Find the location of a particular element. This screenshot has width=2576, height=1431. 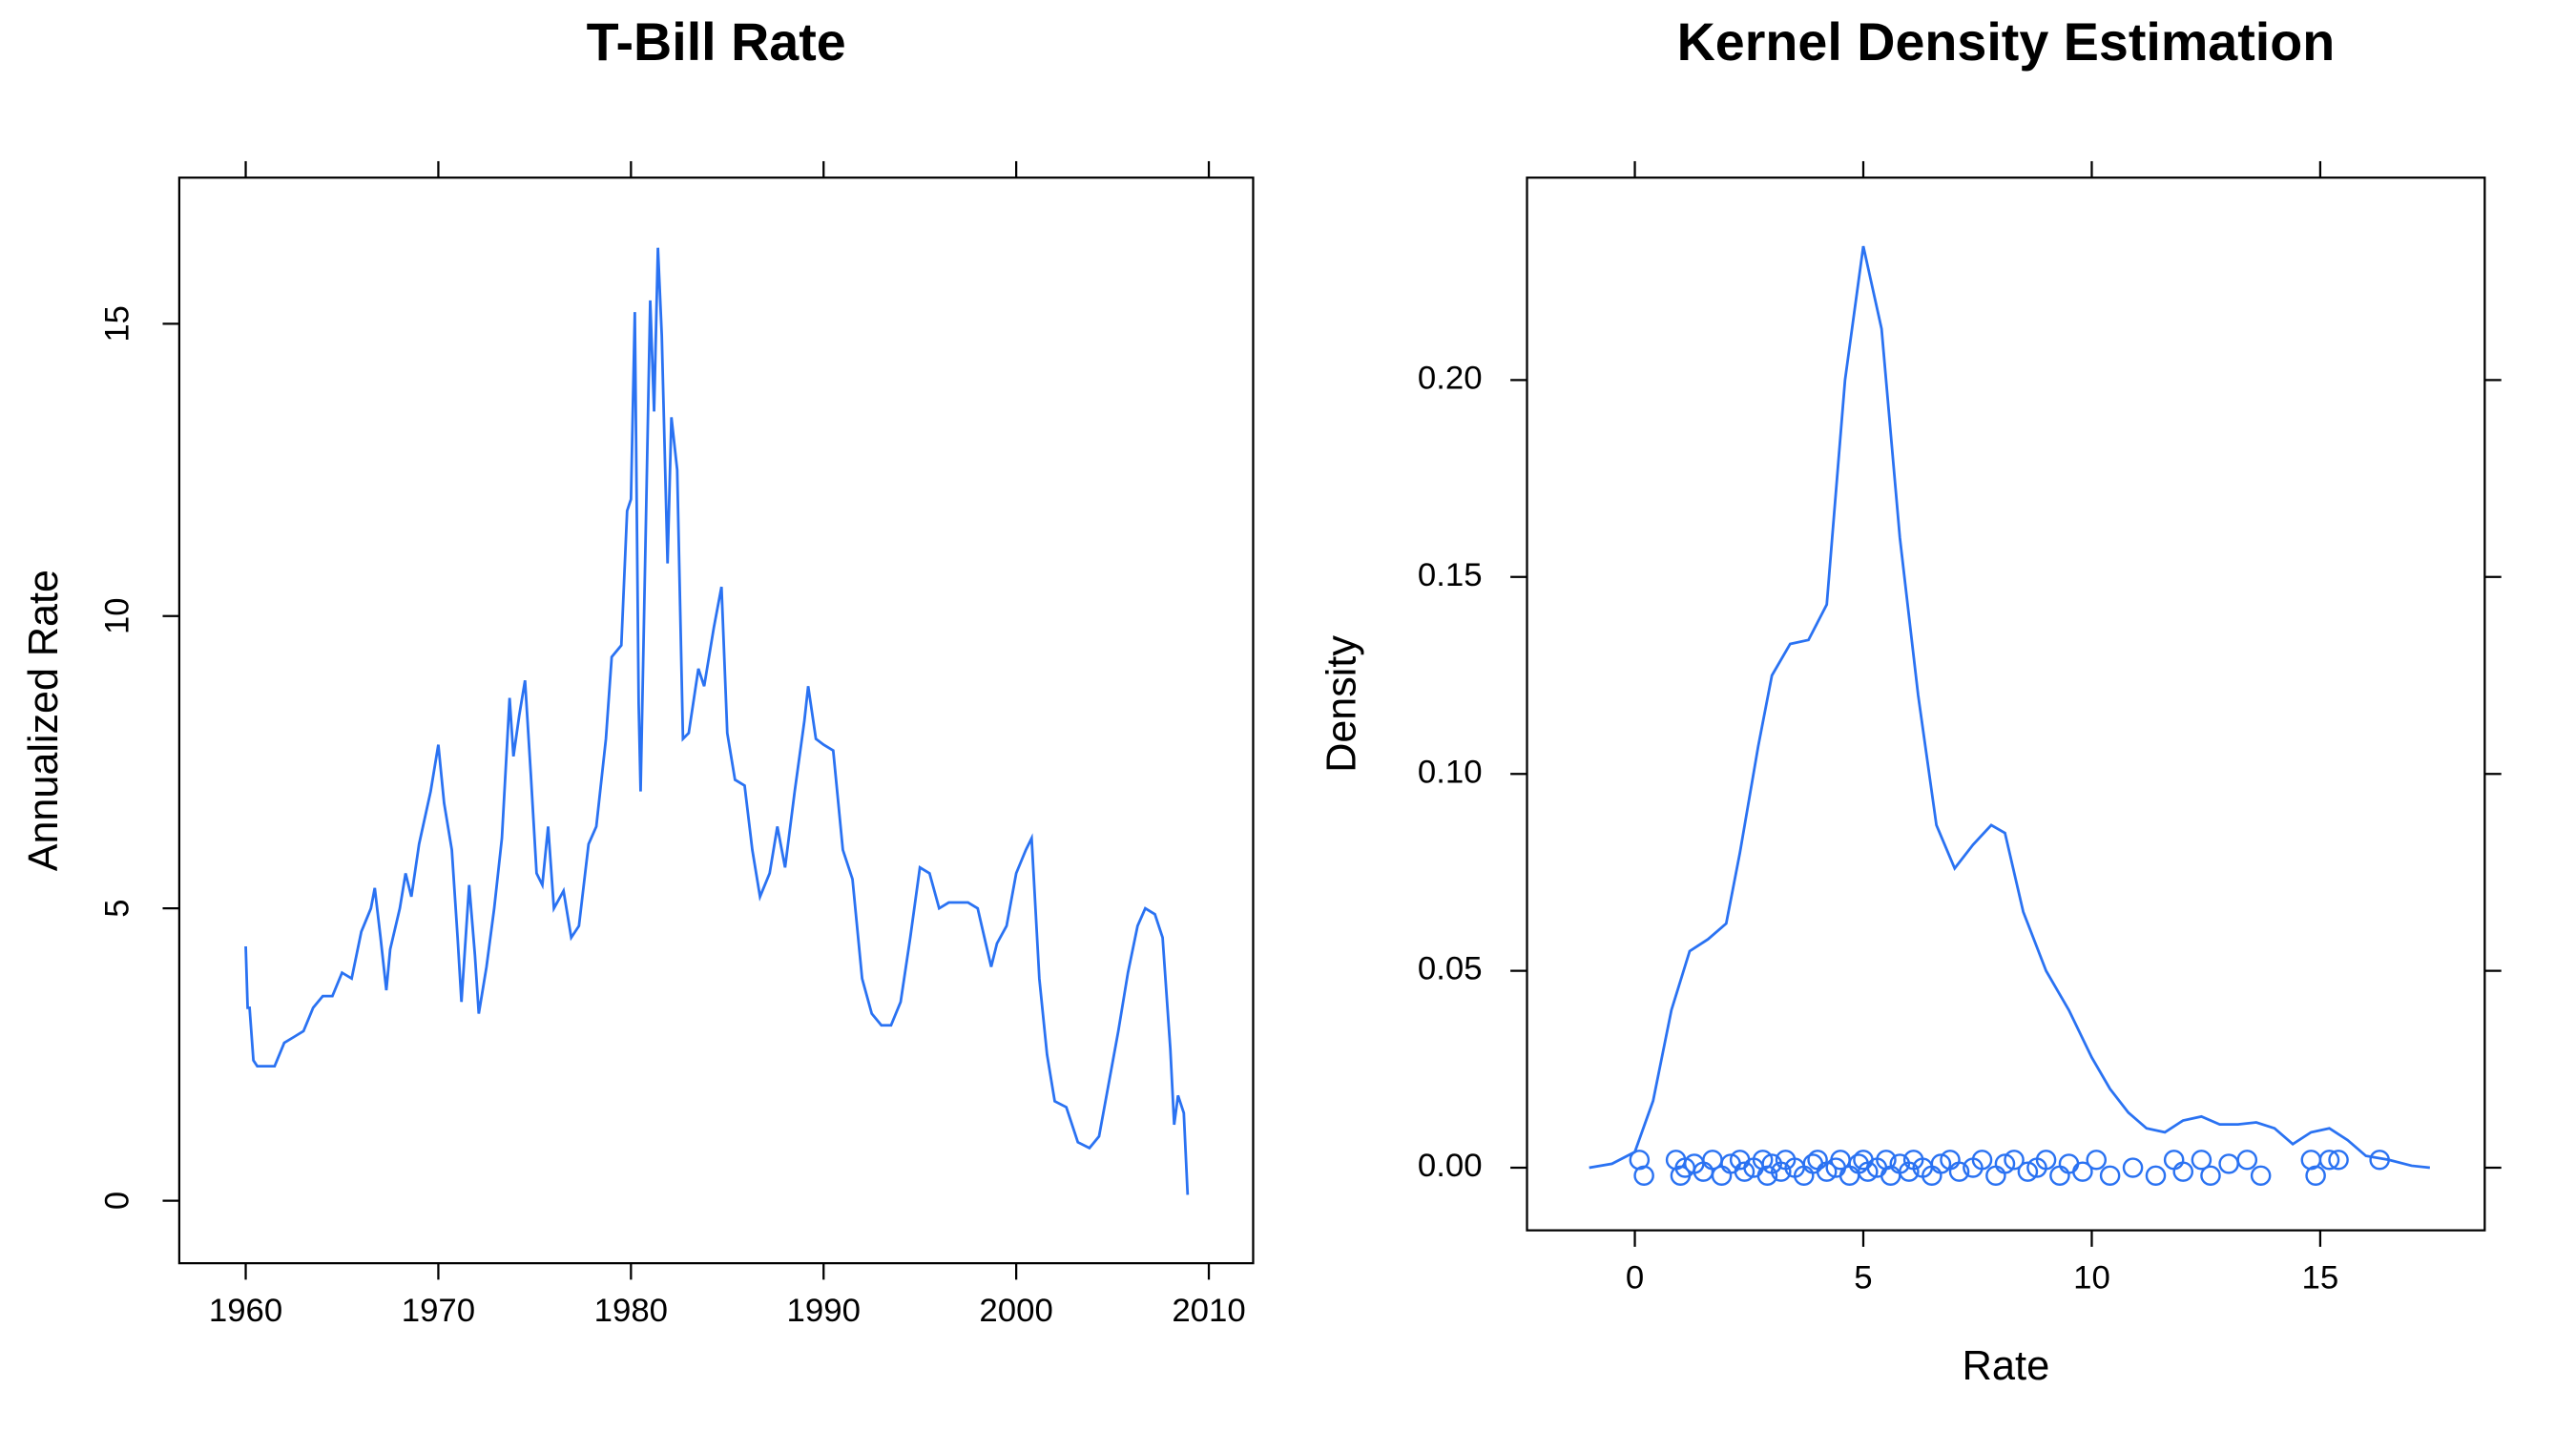

y-tick-label: 10 is located at coordinates (117, 616).